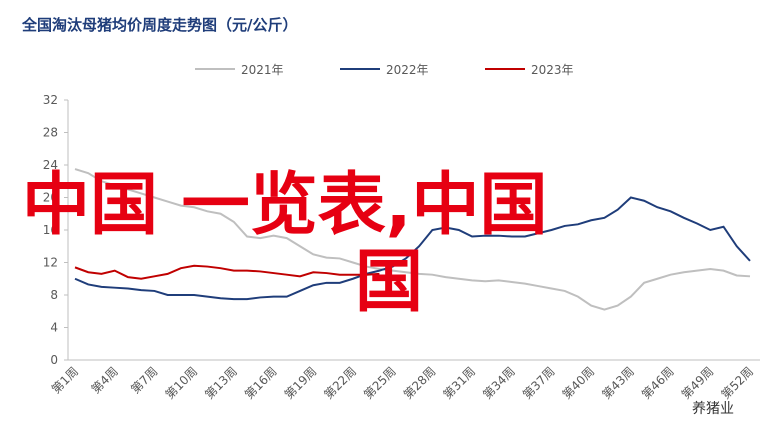  What do you see at coordinates (698, 383) in the screenshot?
I see `x-tick-label: 第49周` at bounding box center [698, 383].